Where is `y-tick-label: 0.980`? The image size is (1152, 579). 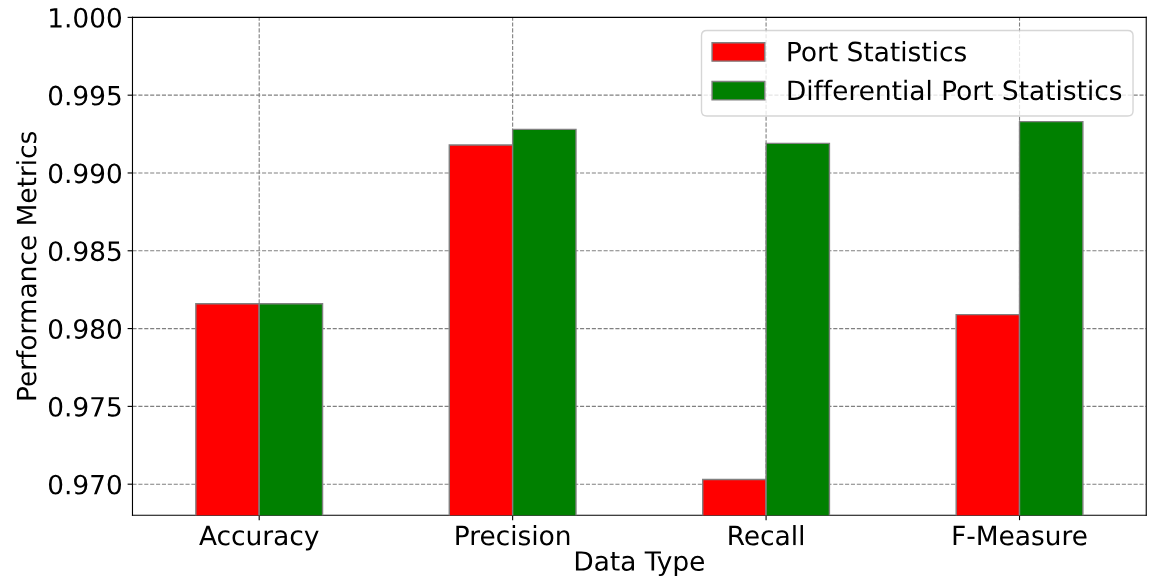
y-tick-label: 0.980 is located at coordinates (85, 329).